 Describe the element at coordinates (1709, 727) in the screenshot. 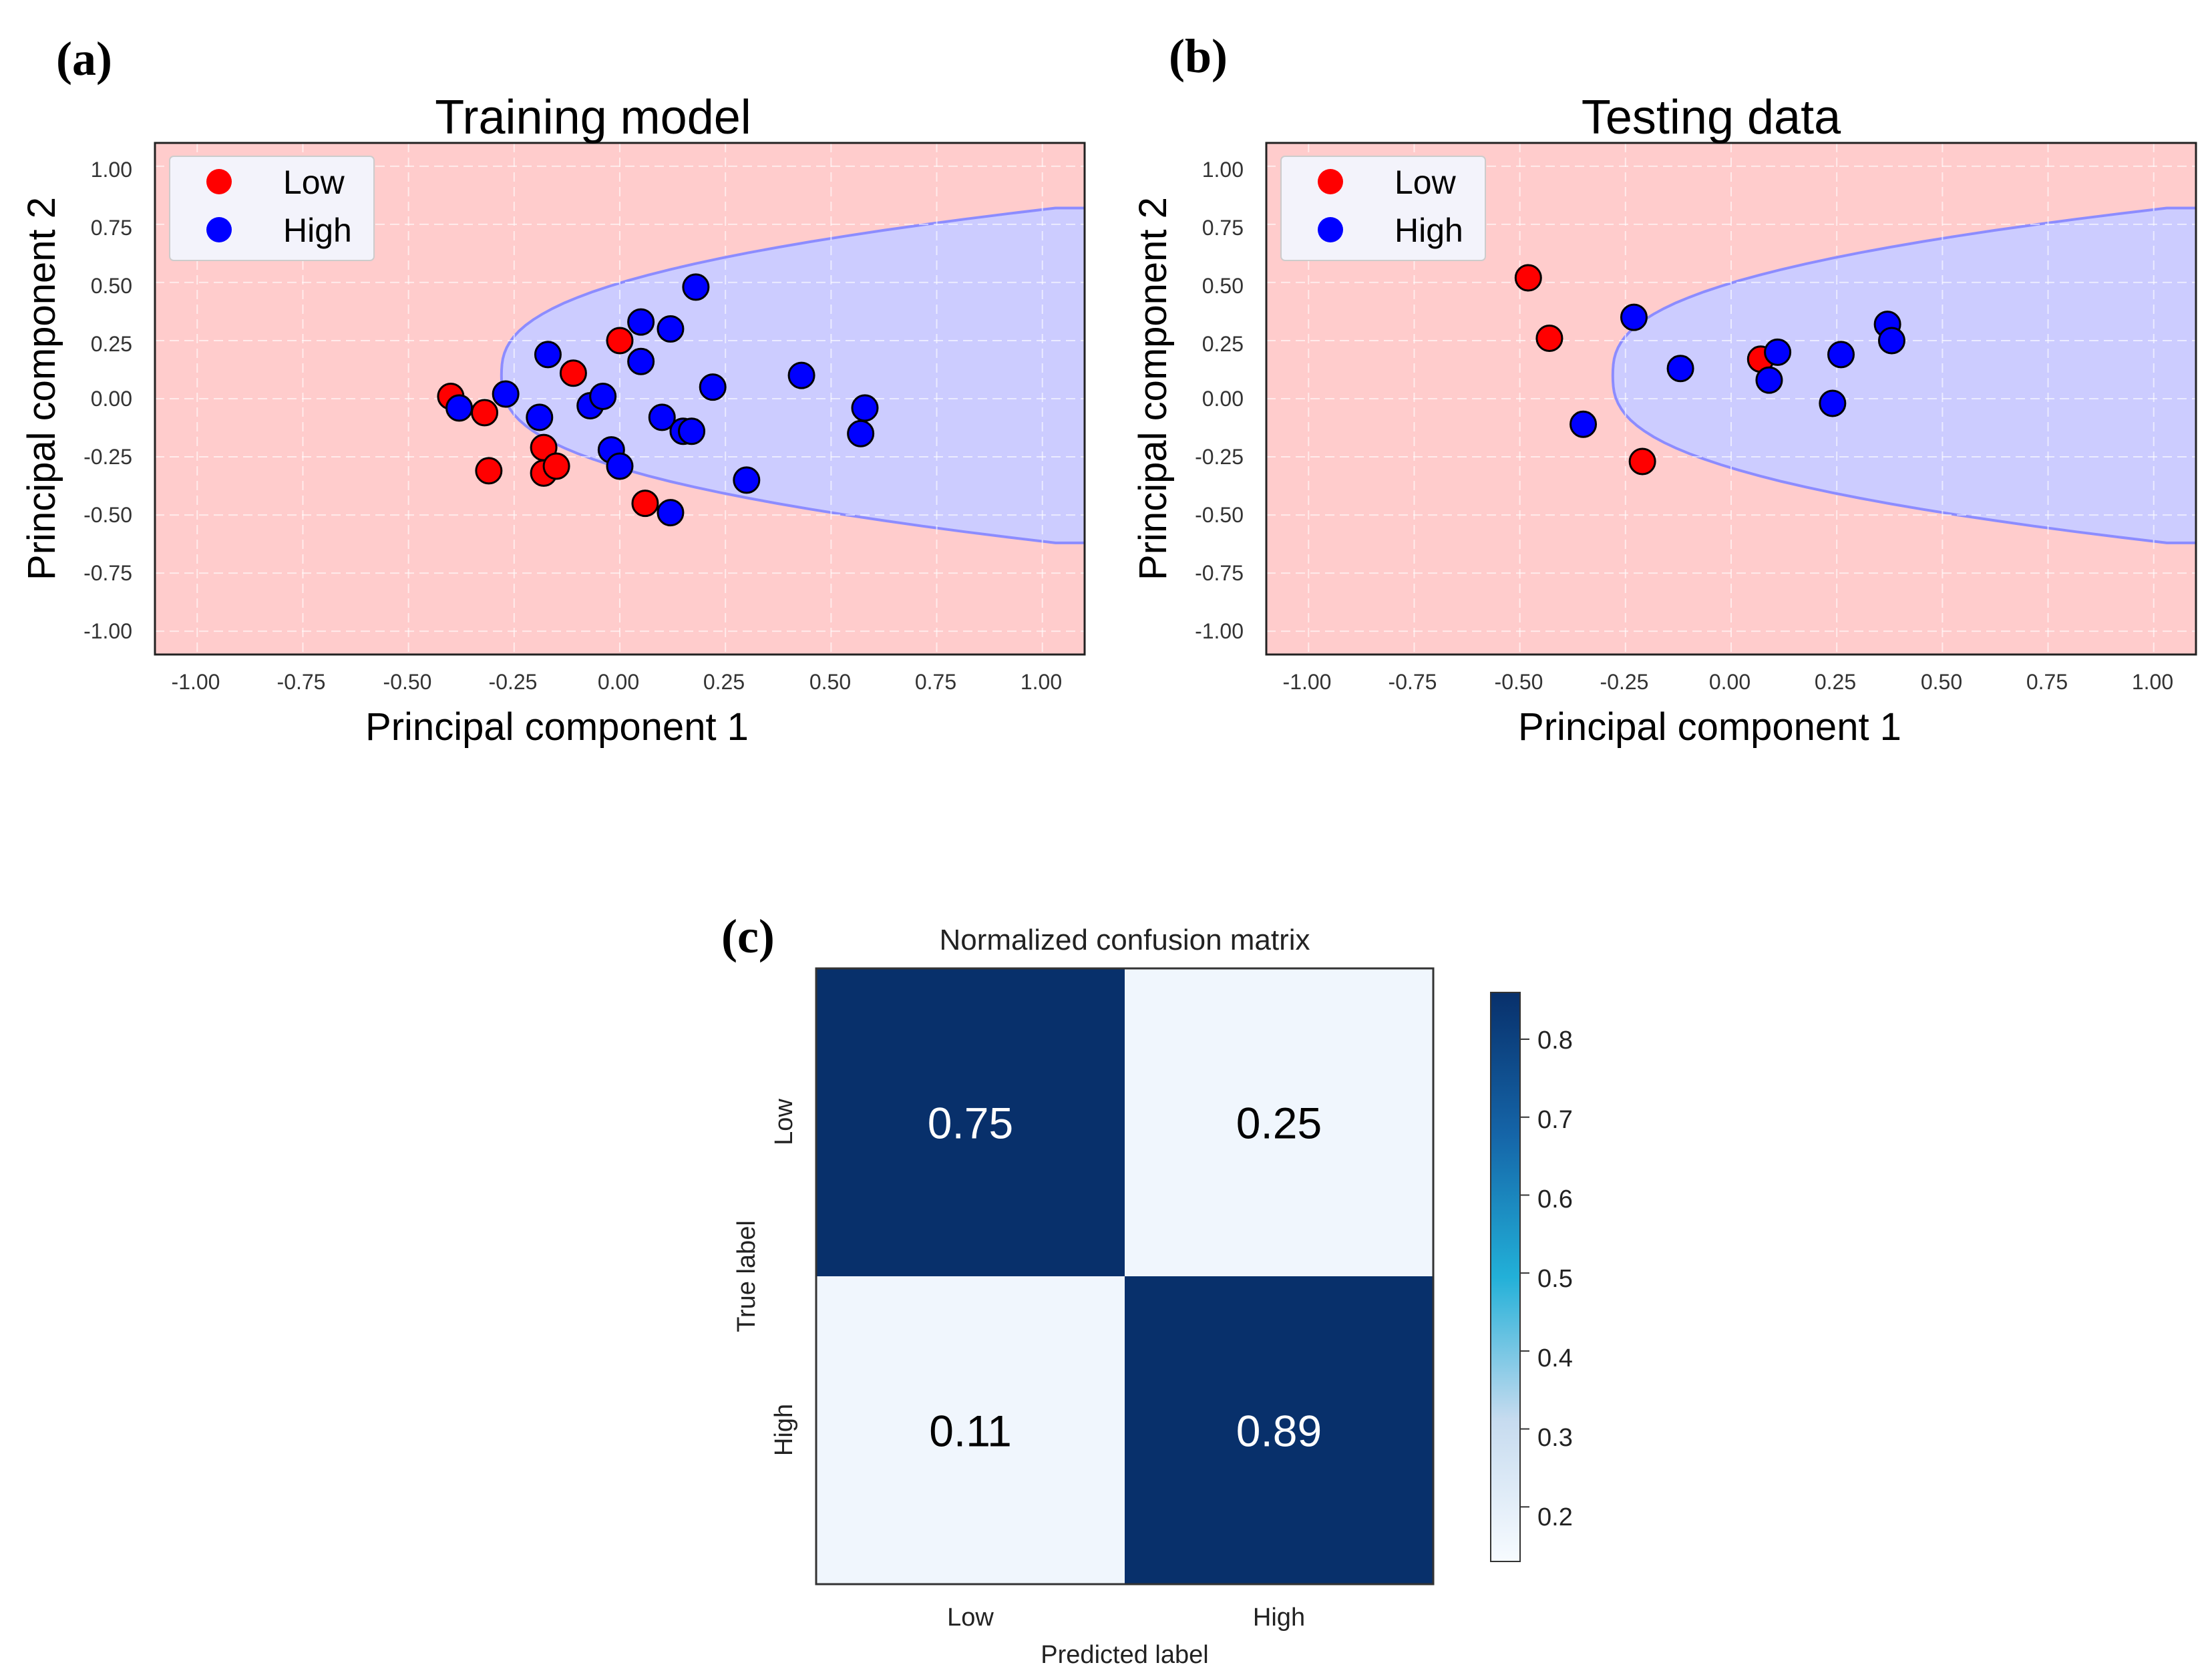

I see `testing-xlabel: Principal component 1` at that location.